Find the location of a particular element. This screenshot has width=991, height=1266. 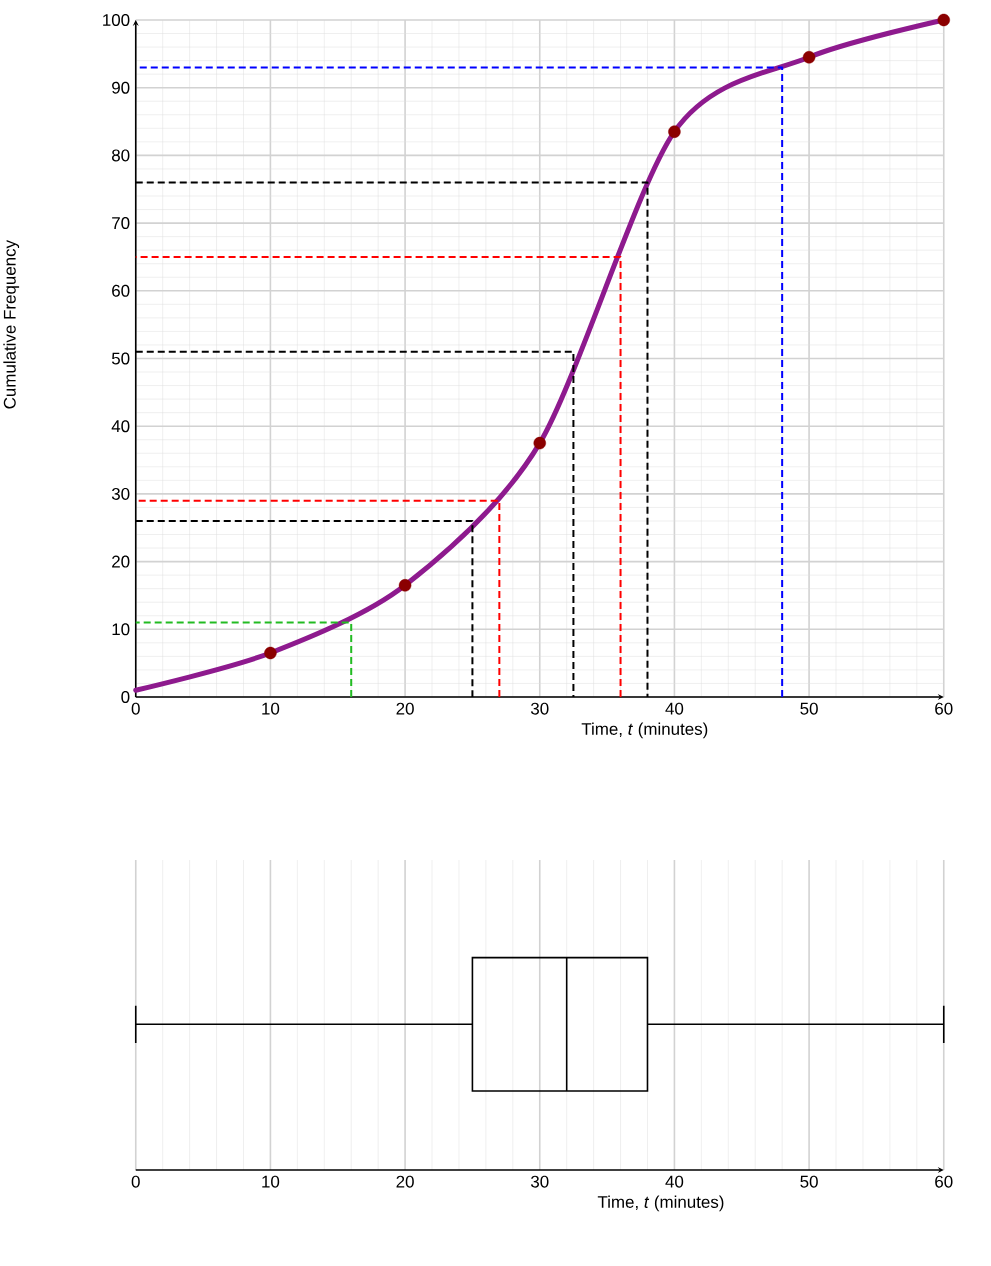

y-tick-label: 50 is located at coordinates (121, 358).